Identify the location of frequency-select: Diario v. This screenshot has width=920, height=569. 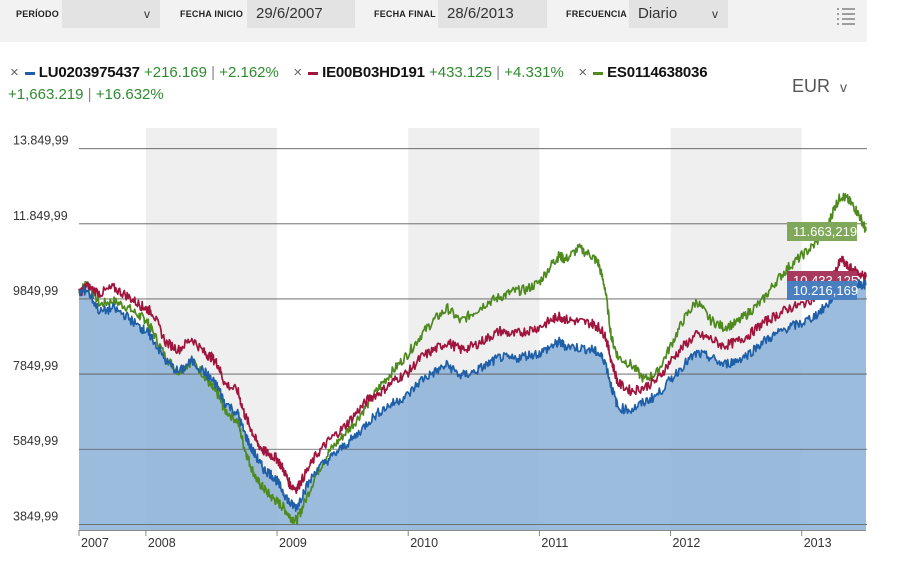
(678, 14).